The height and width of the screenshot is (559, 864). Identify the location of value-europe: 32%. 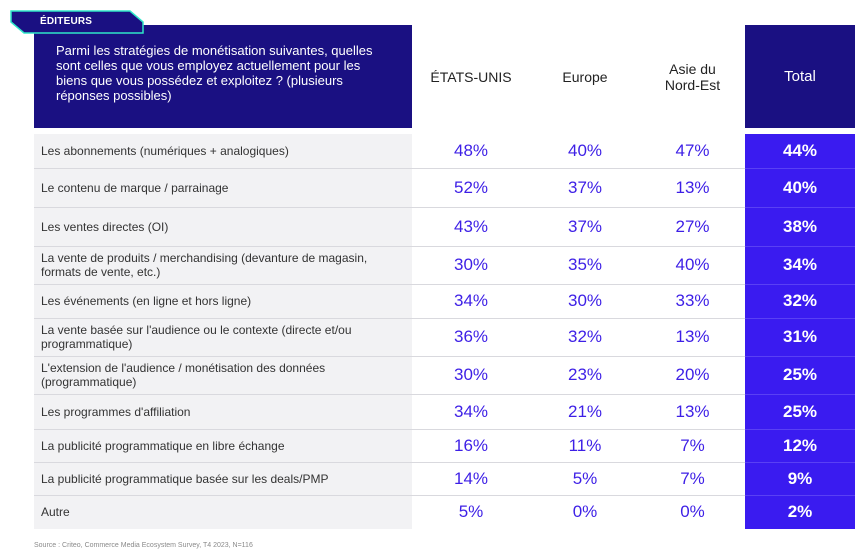
(585, 337).